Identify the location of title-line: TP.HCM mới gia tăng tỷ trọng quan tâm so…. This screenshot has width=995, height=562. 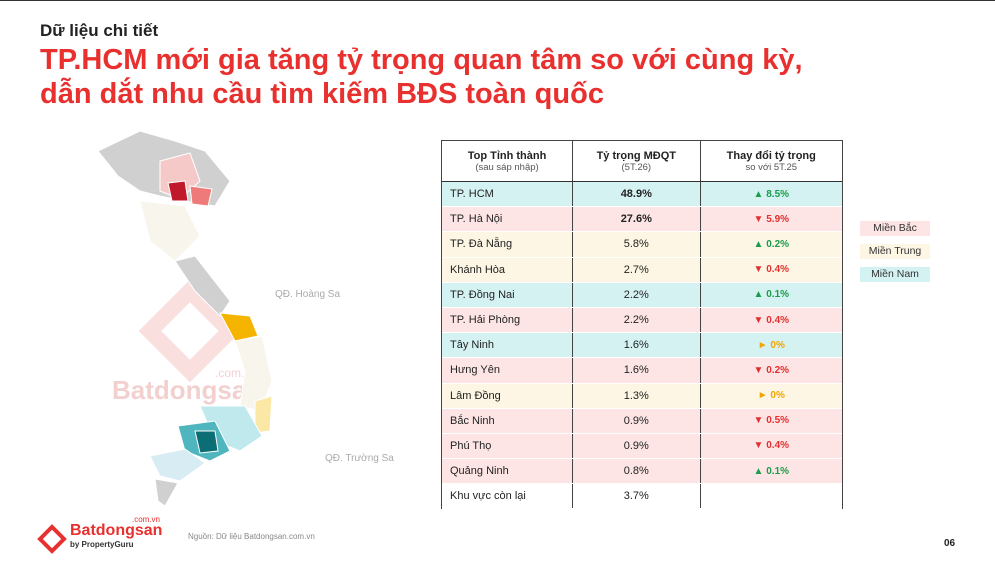
(421, 60).